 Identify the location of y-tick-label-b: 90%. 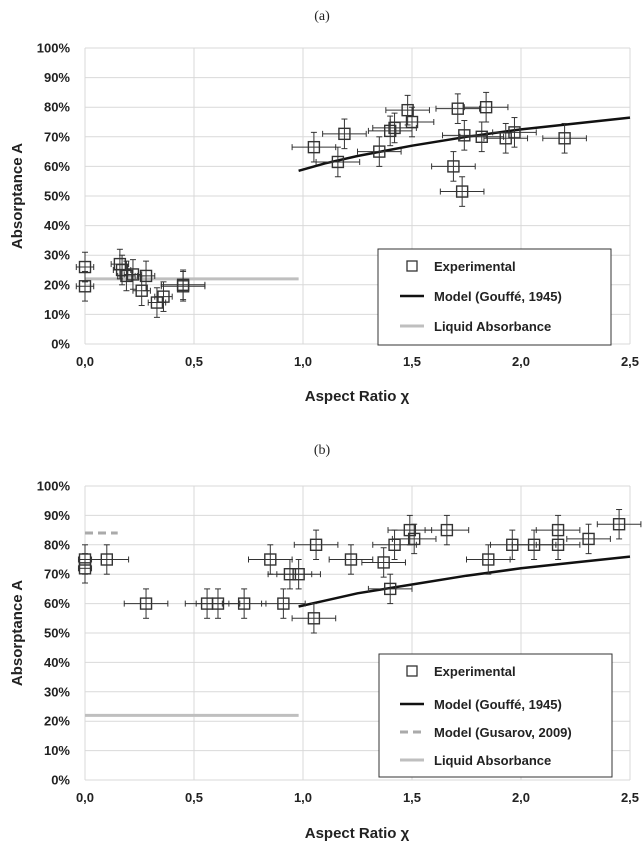
(57, 515).